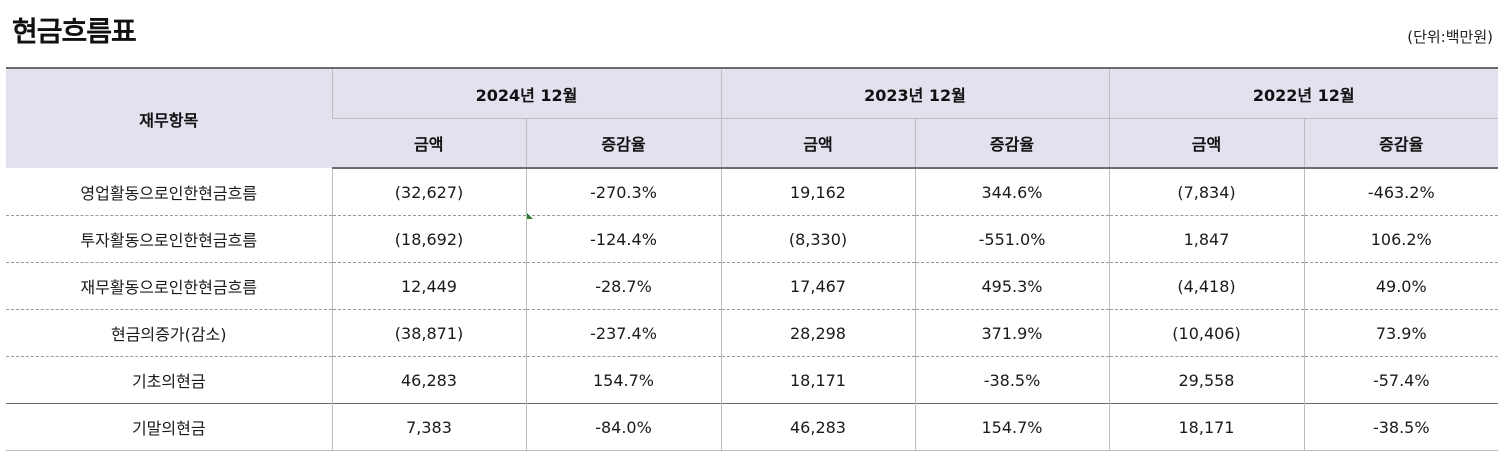 The width and height of the screenshot is (1507, 466). I want to click on row-label: 현금의증가(감소), so click(169, 333).